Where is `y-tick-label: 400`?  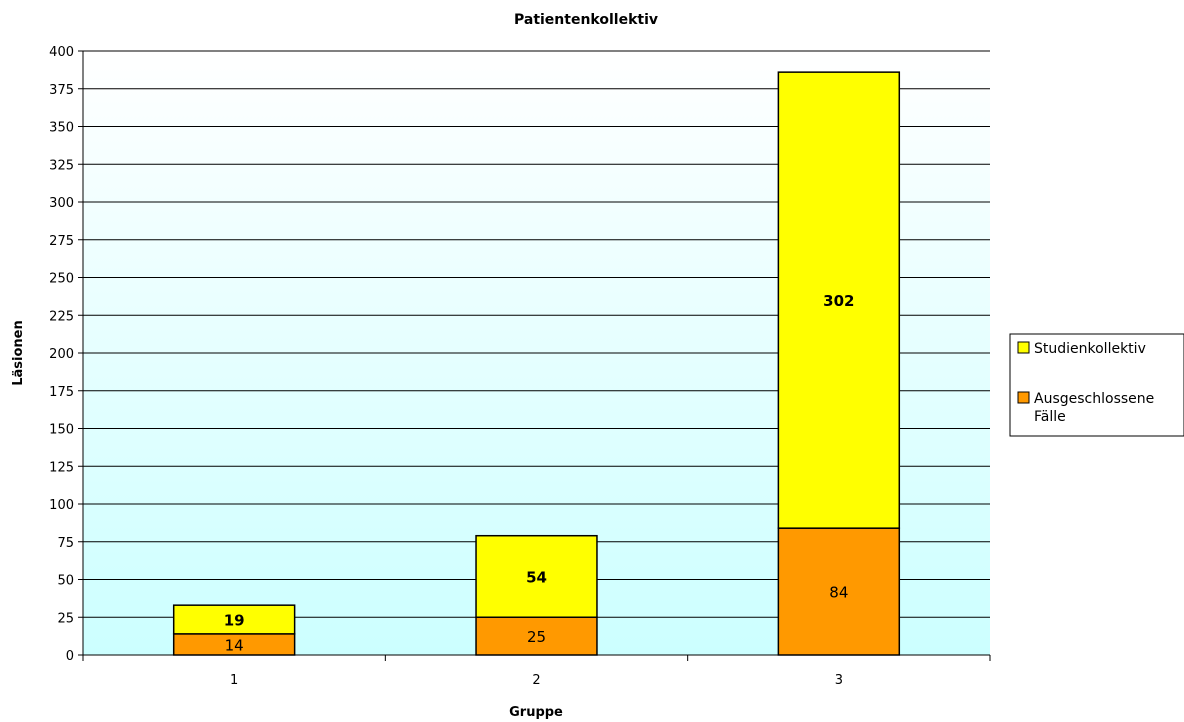
y-tick-label: 400 is located at coordinates (61, 52).